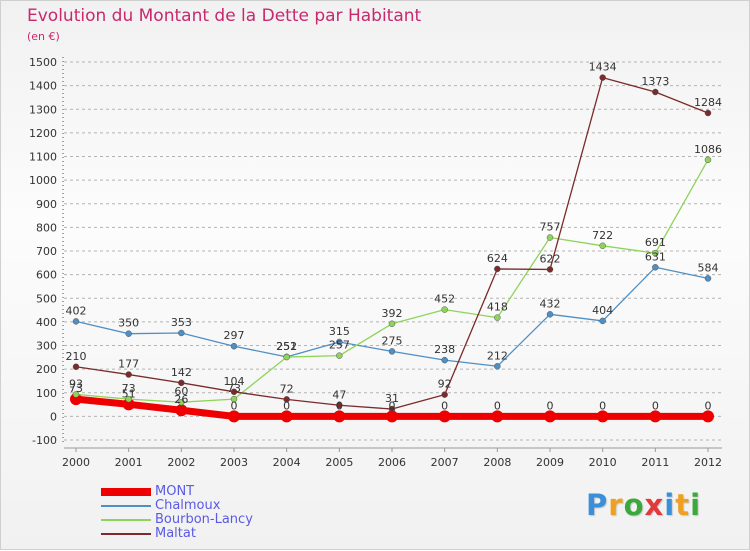 Image resolution: width=750 pixels, height=551 pixels. Describe the element at coordinates (126, 534) in the screenshot. I see `legend-swatch-maltat` at that location.